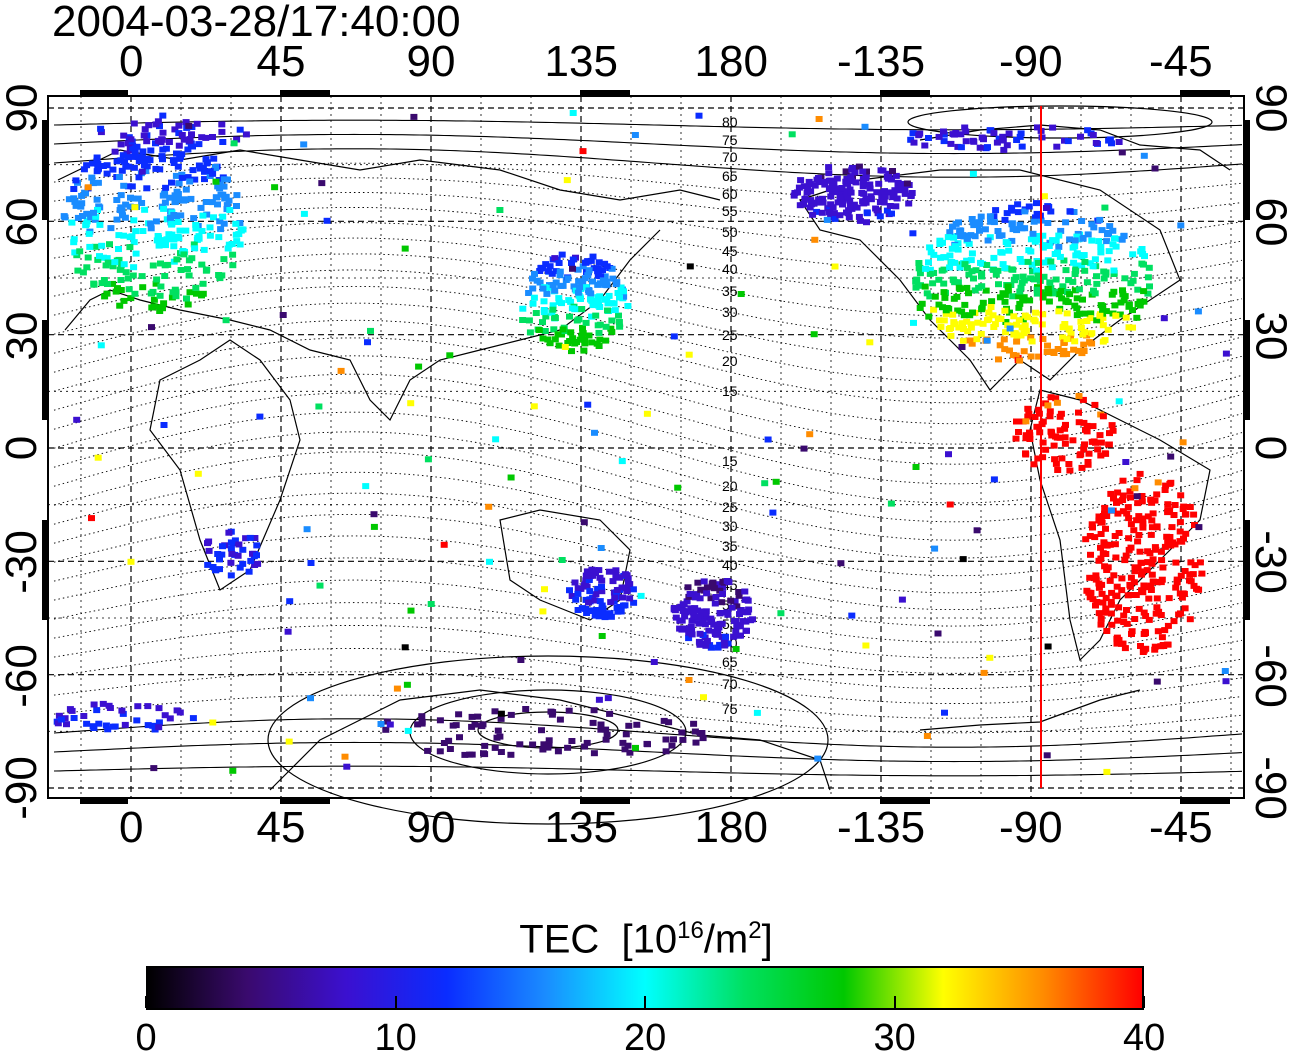  What do you see at coordinates (281, 61) in the screenshot?
I see `x-tick-top: 45` at bounding box center [281, 61].